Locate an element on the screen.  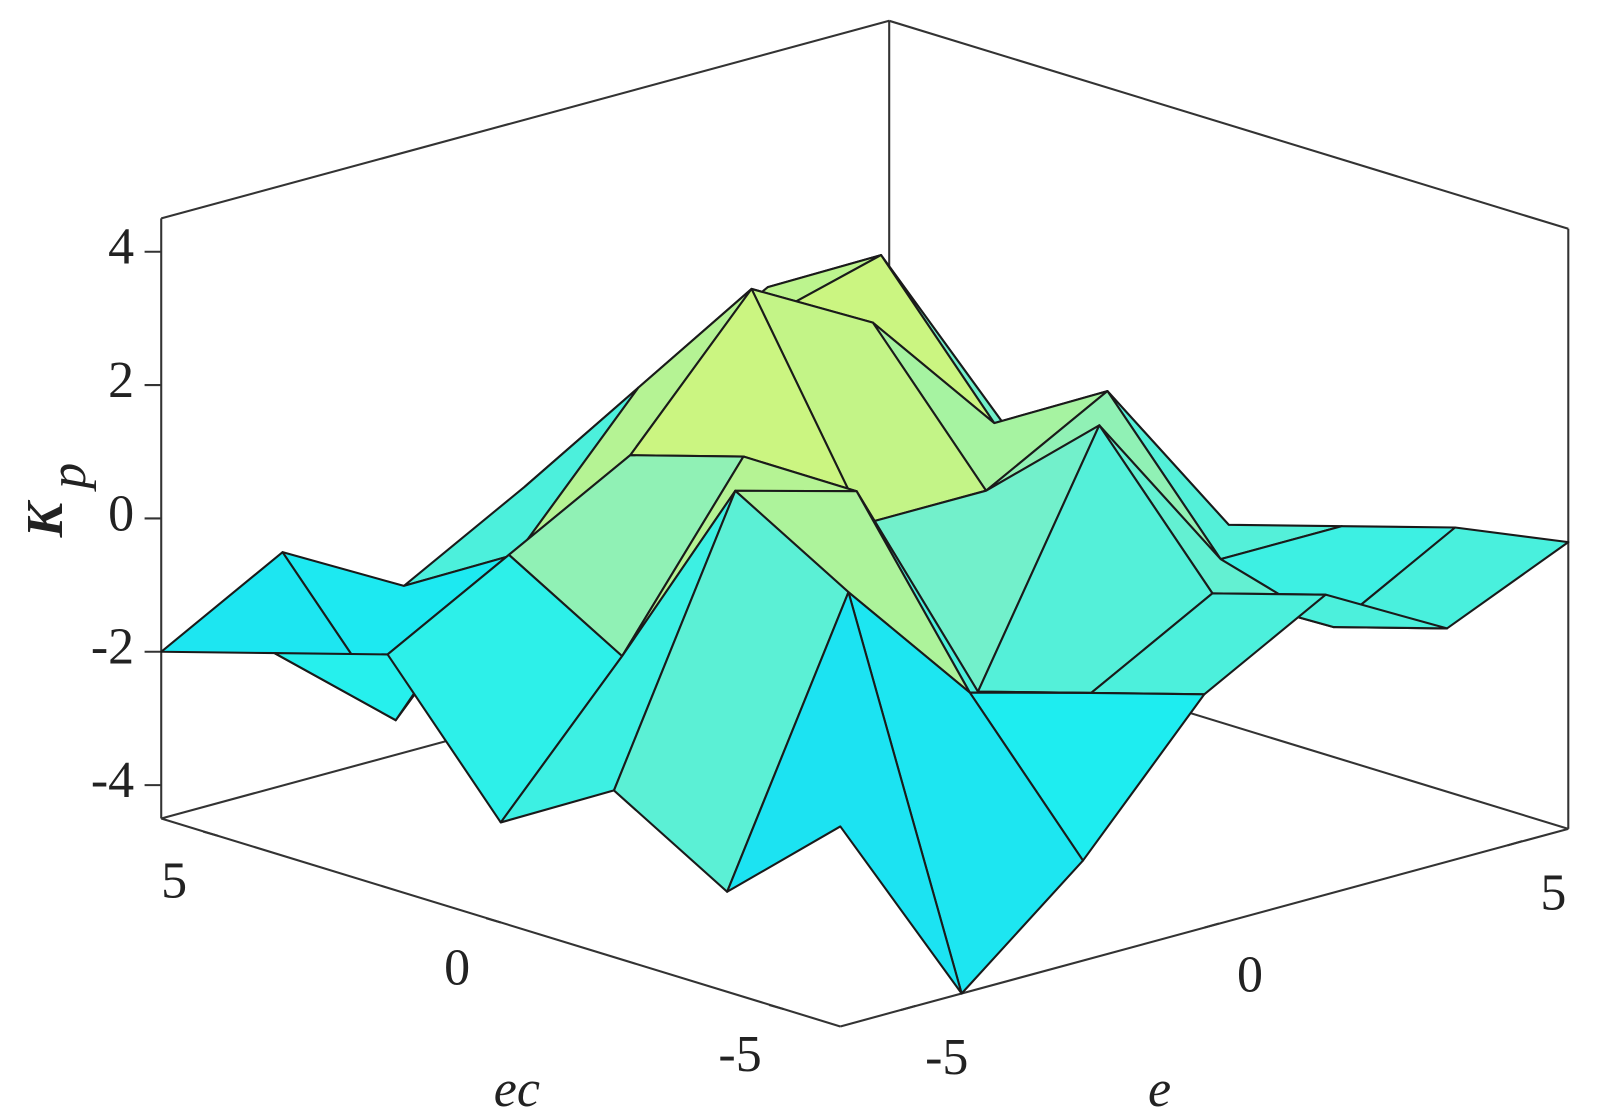
z-axis-label: K p is located at coordinates (57, 501).